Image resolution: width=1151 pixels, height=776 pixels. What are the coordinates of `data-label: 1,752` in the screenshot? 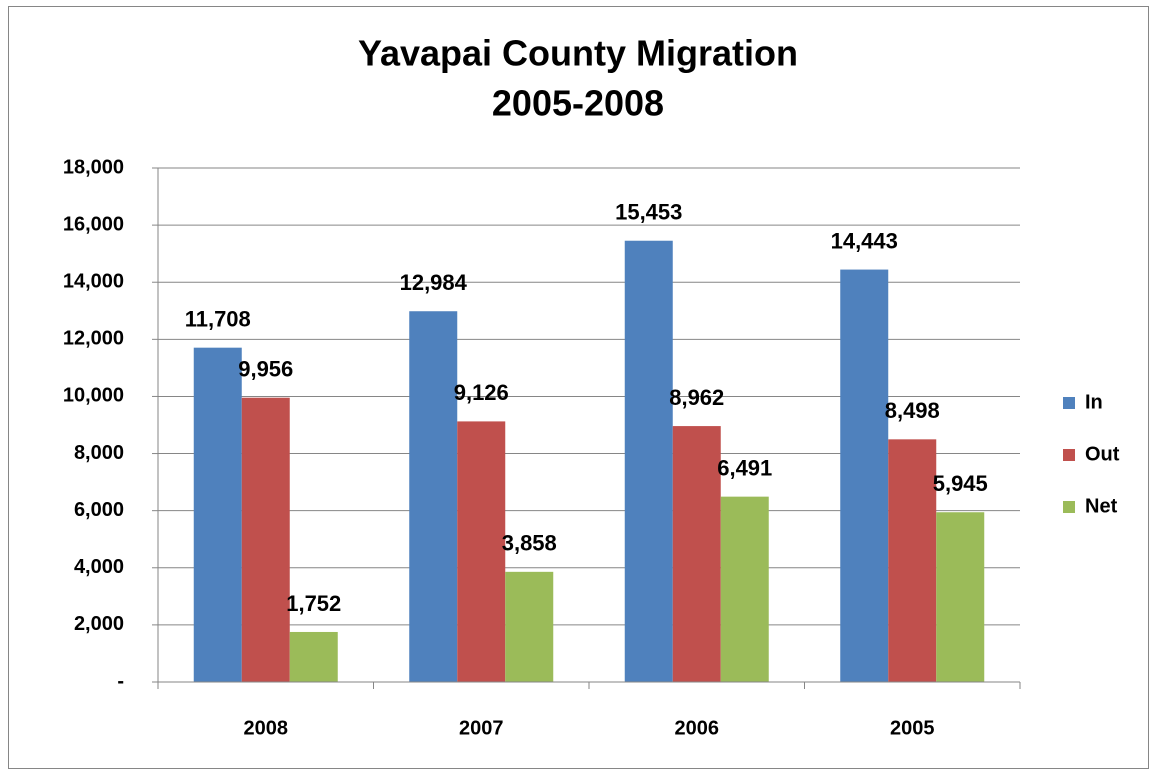 It's located at (313, 603).